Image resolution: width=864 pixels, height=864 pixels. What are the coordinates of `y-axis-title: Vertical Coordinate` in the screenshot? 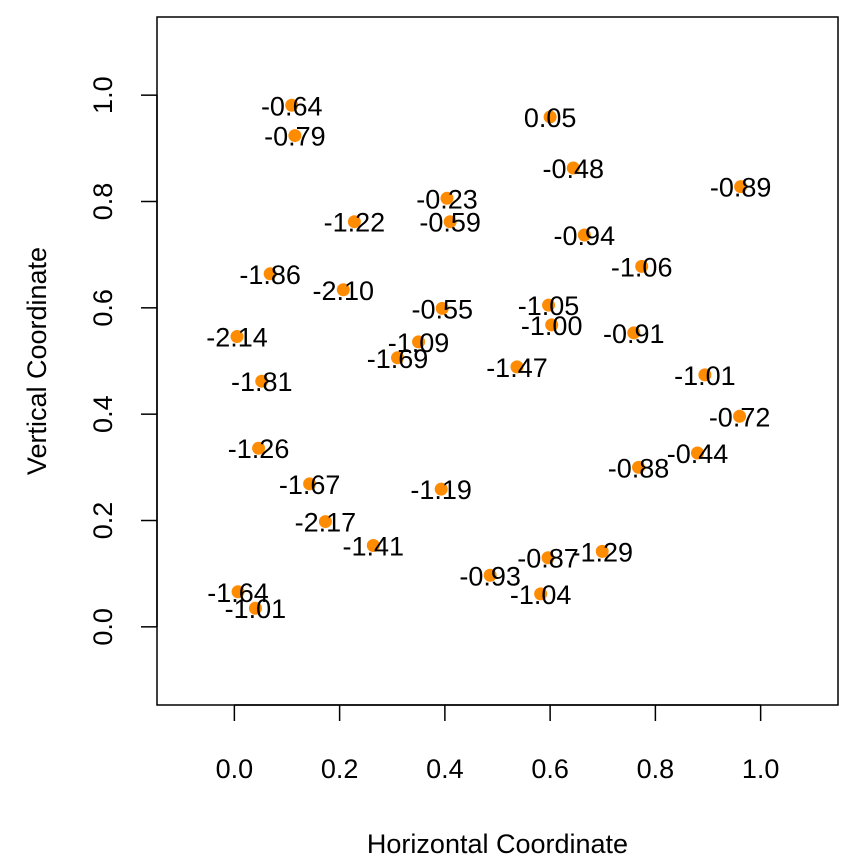 It's located at (37, 361).